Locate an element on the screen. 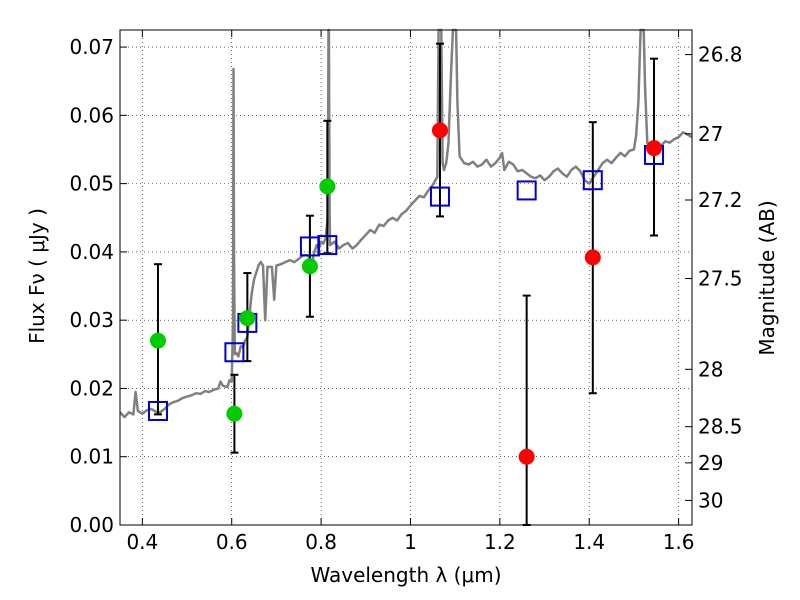  right-tick-label: 28.5 is located at coordinates (720, 427).